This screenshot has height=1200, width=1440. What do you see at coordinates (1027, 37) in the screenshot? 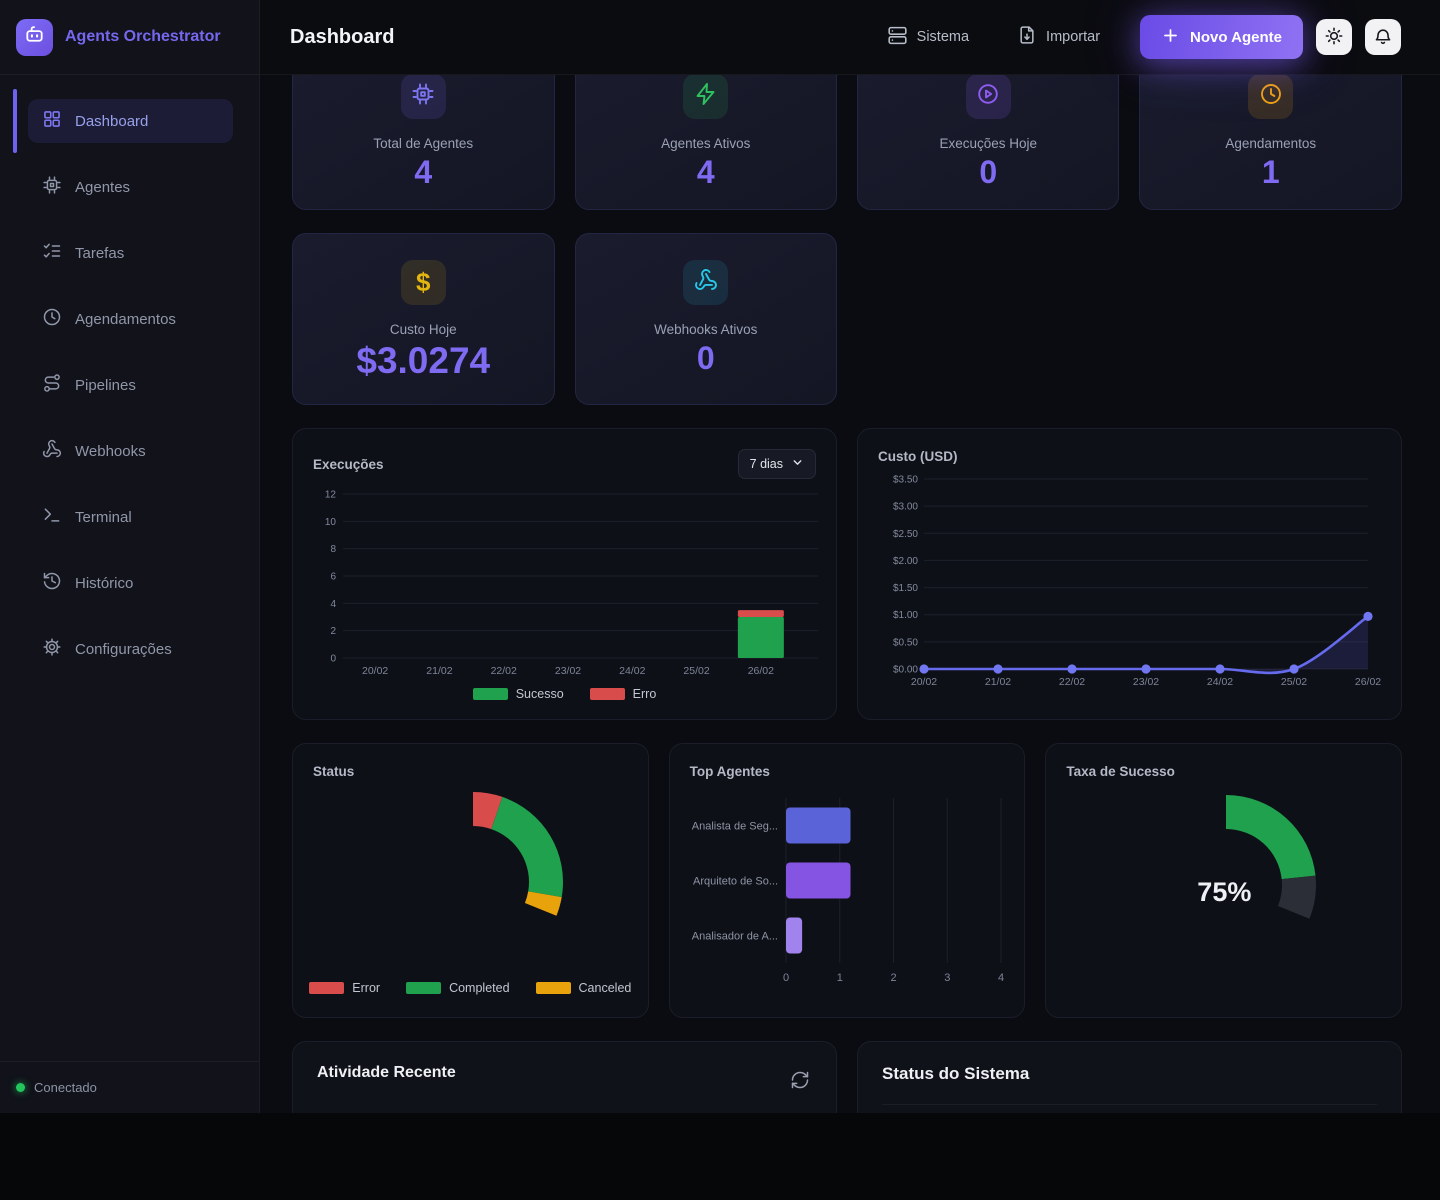
I see `file-download-icon` at bounding box center [1027, 37].